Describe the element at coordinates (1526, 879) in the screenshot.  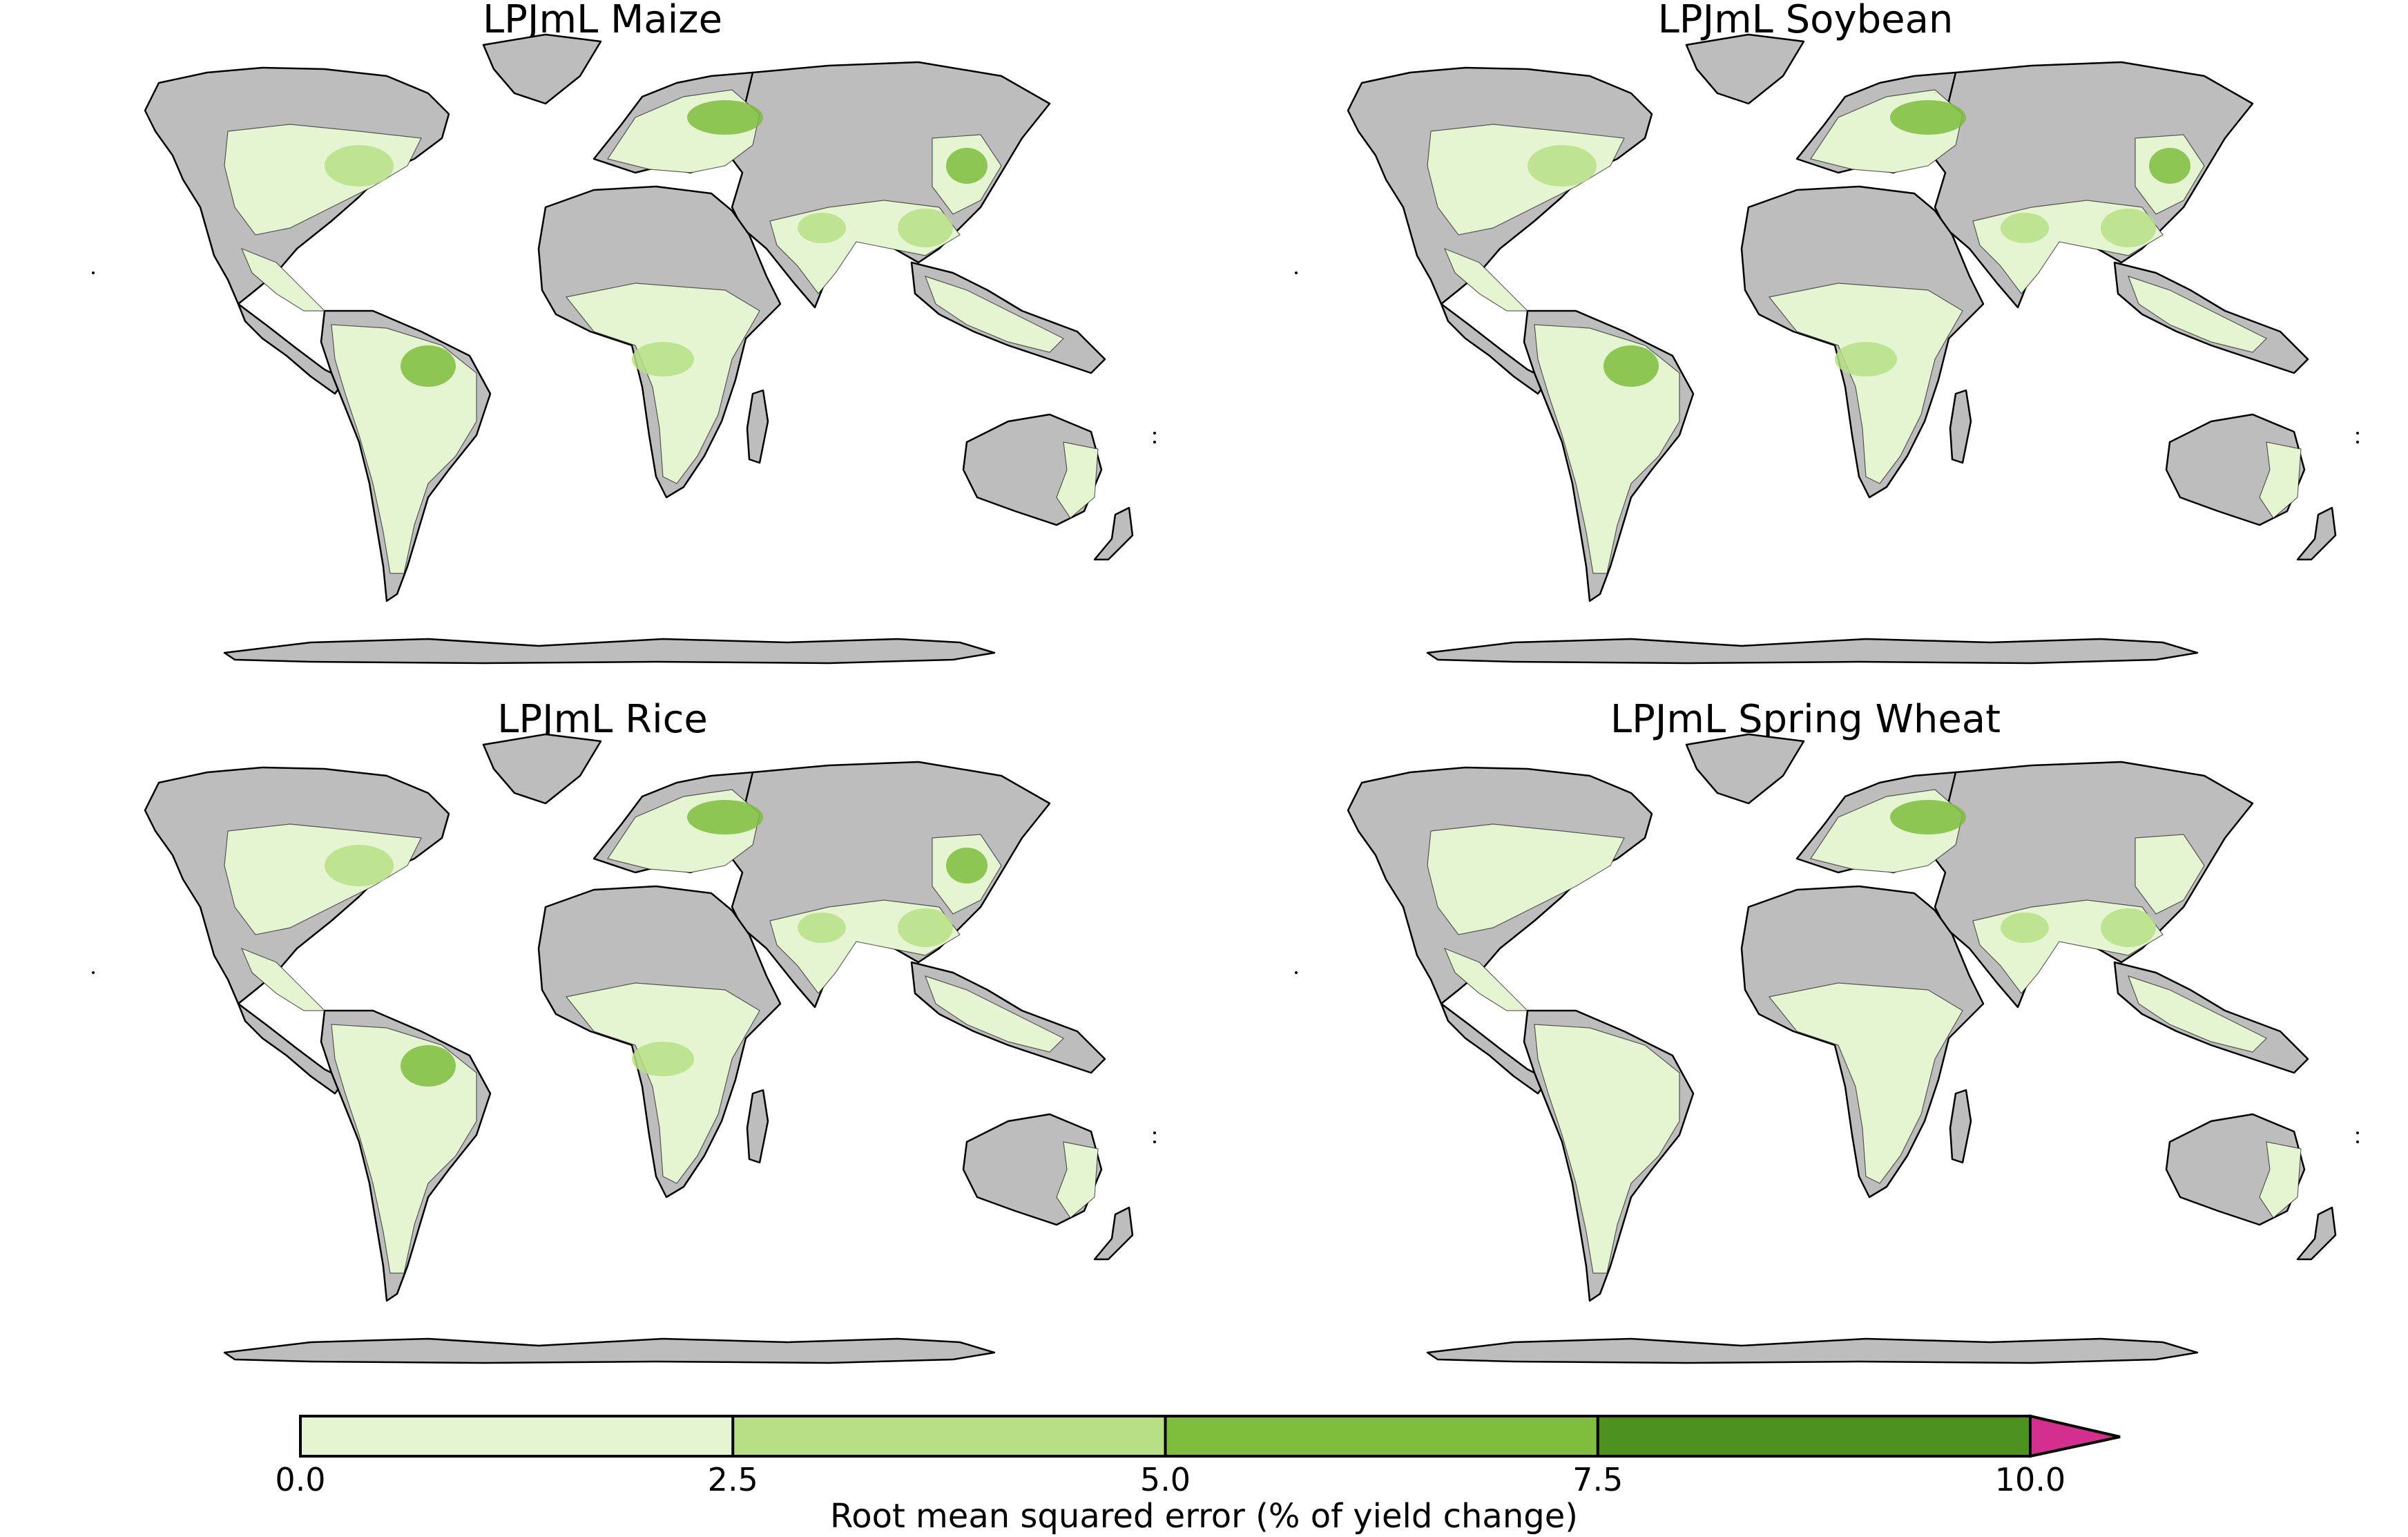
I see `crop-region-us` at that location.